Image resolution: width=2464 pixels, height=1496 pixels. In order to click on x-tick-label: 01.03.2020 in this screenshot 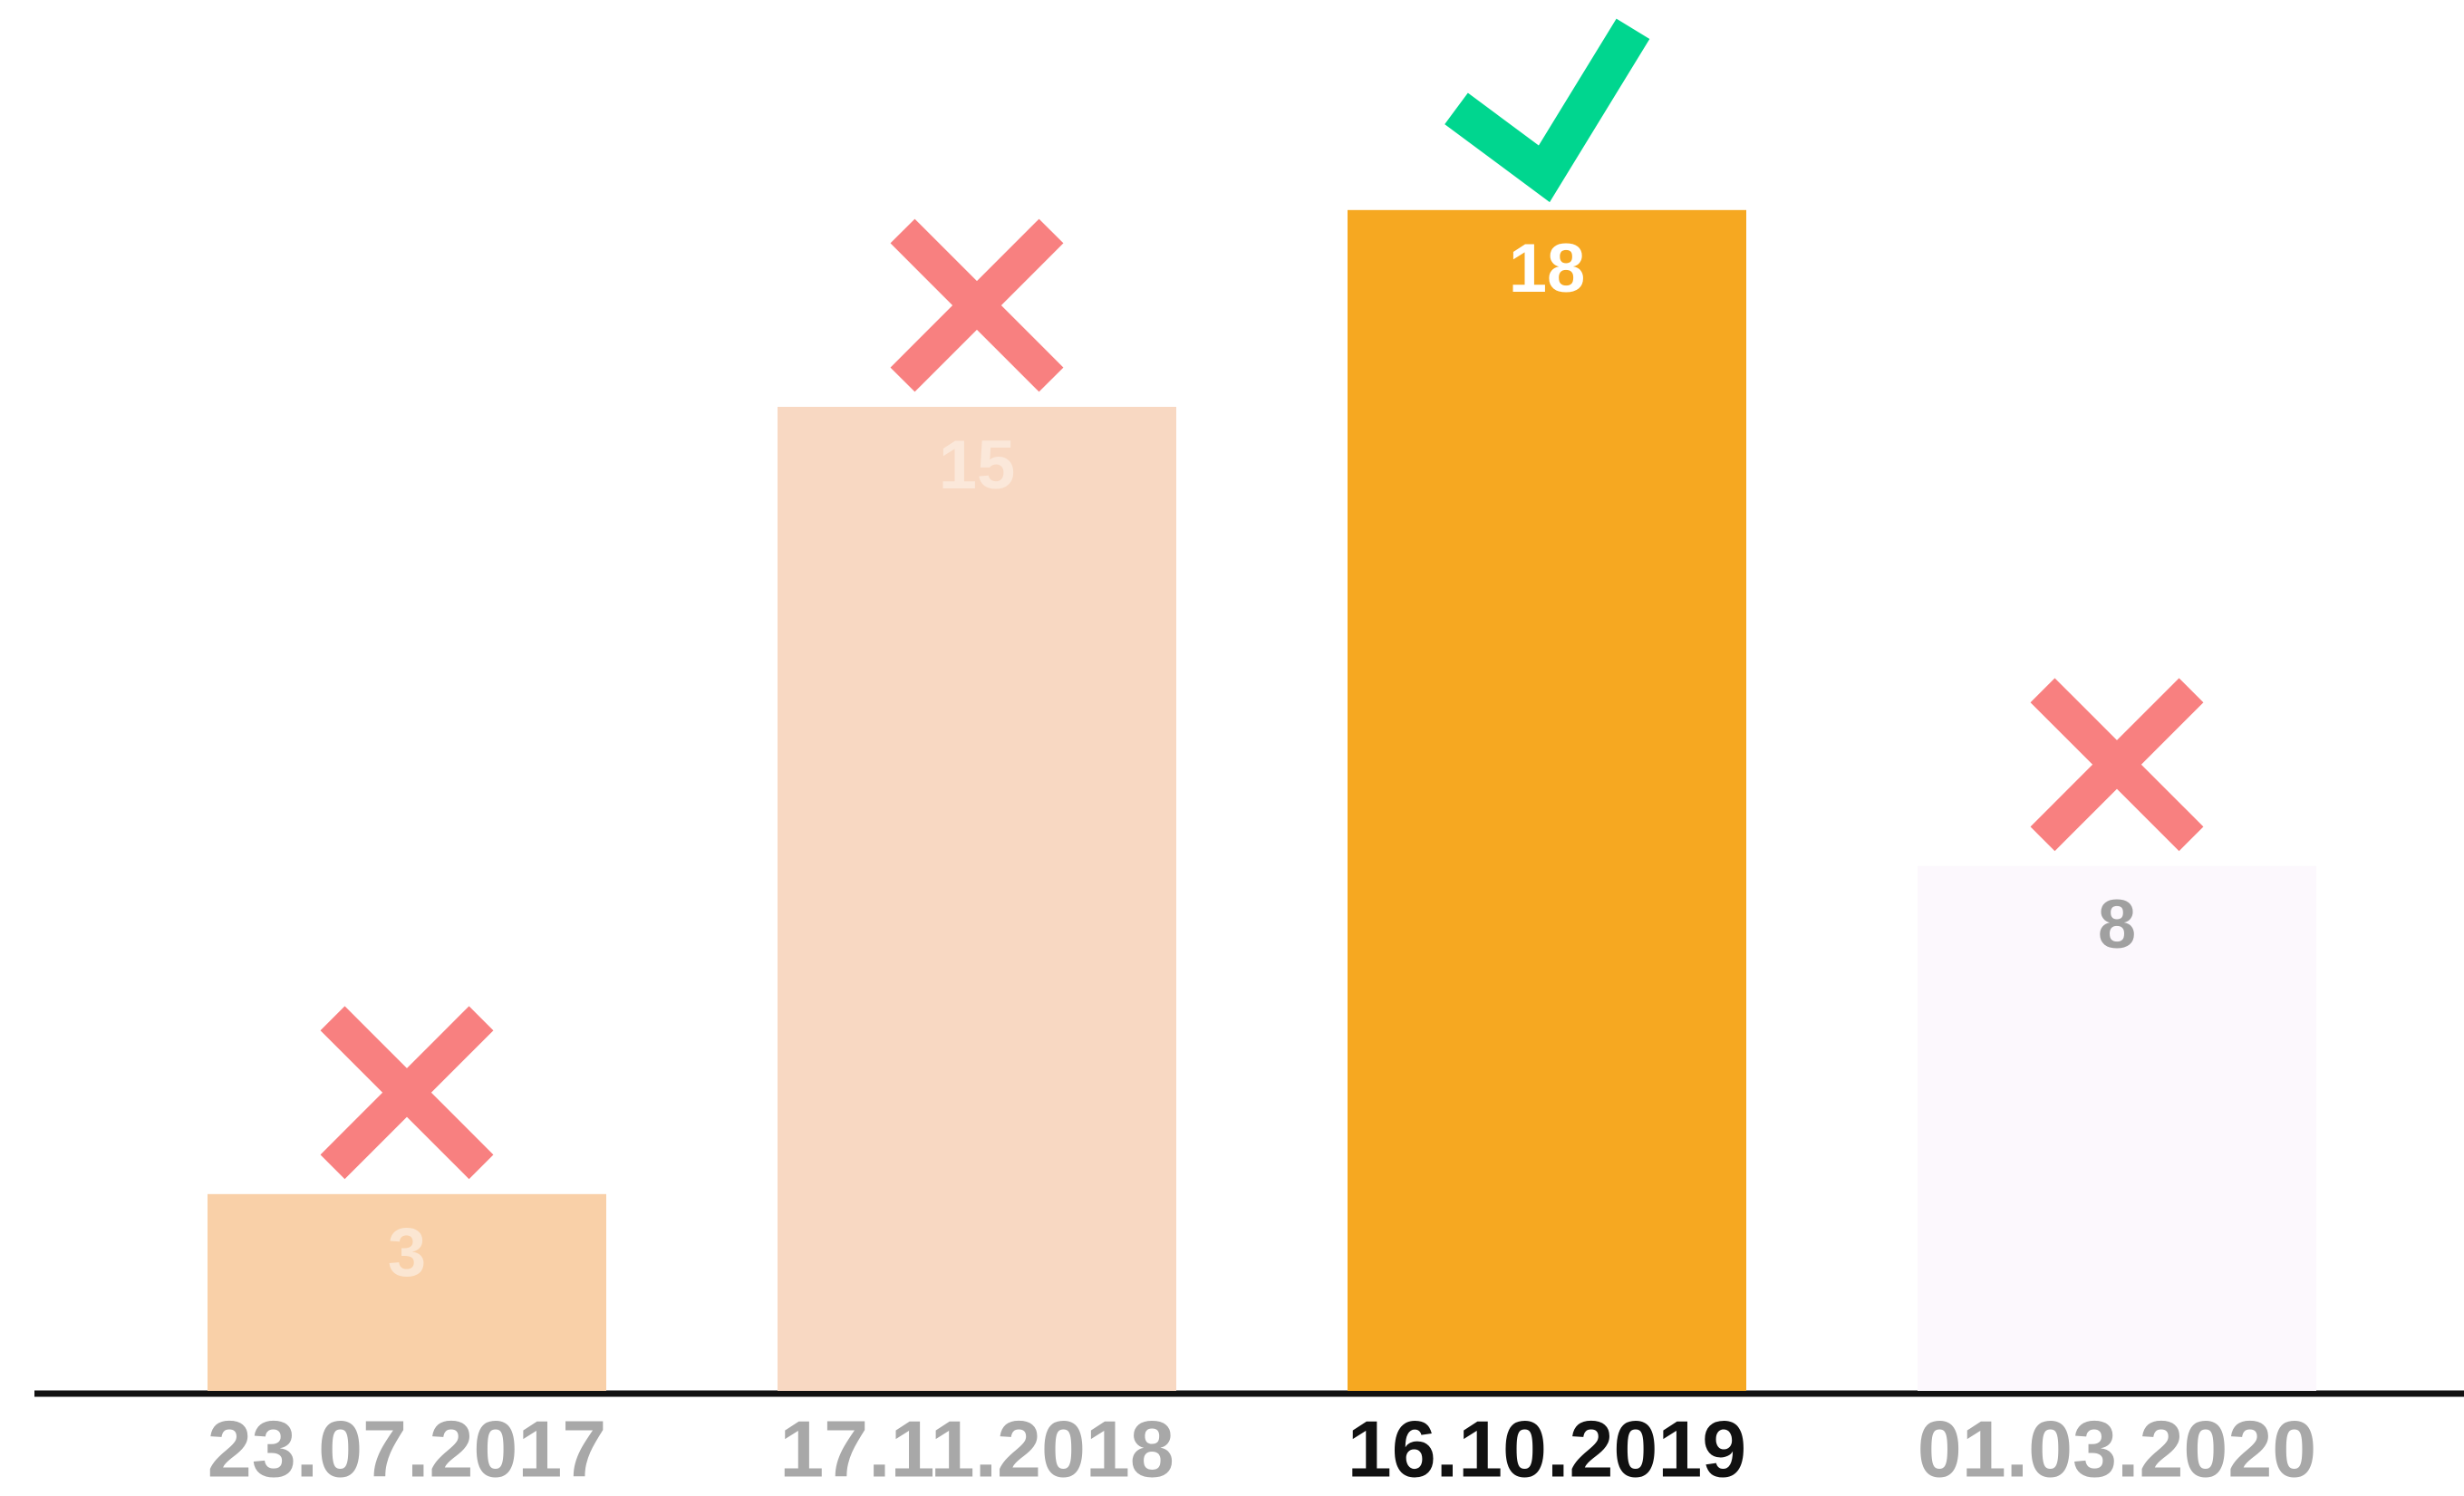, I will do `click(2117, 1448)`.